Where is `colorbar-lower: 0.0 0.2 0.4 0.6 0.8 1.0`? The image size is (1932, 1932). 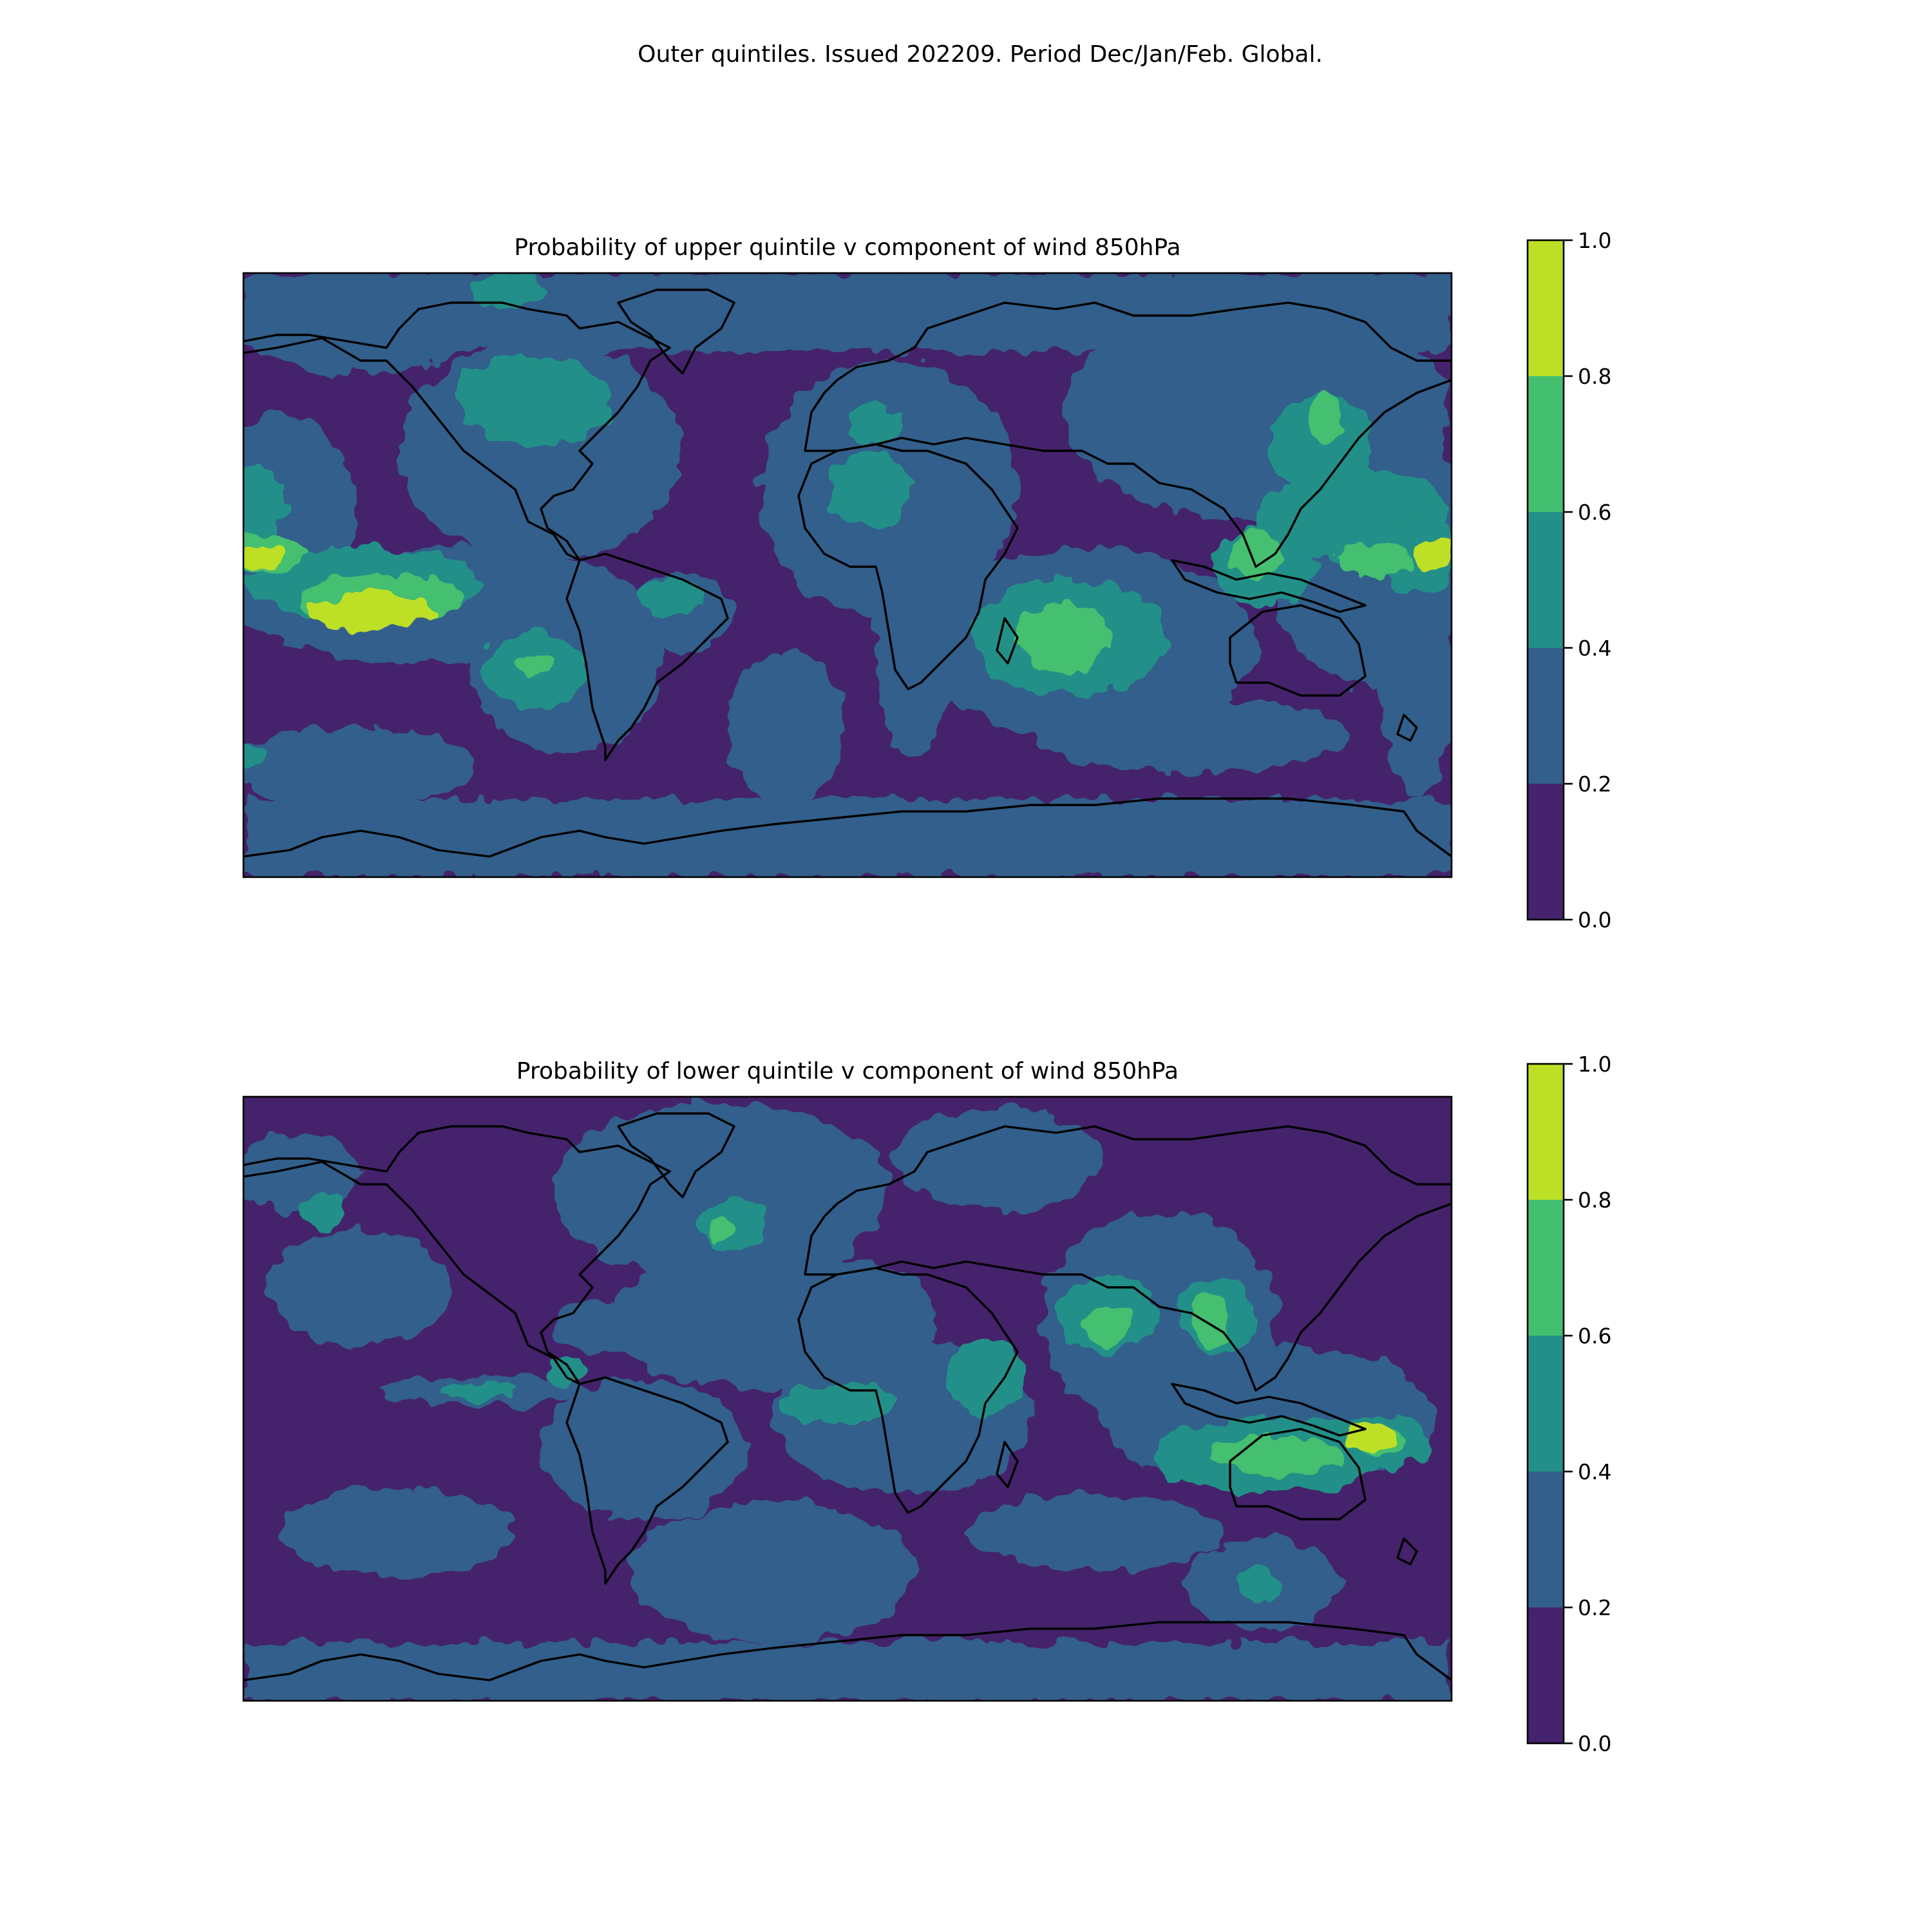 colorbar-lower: 0.0 0.2 0.4 0.6 0.8 1.0 is located at coordinates (1568, 1404).